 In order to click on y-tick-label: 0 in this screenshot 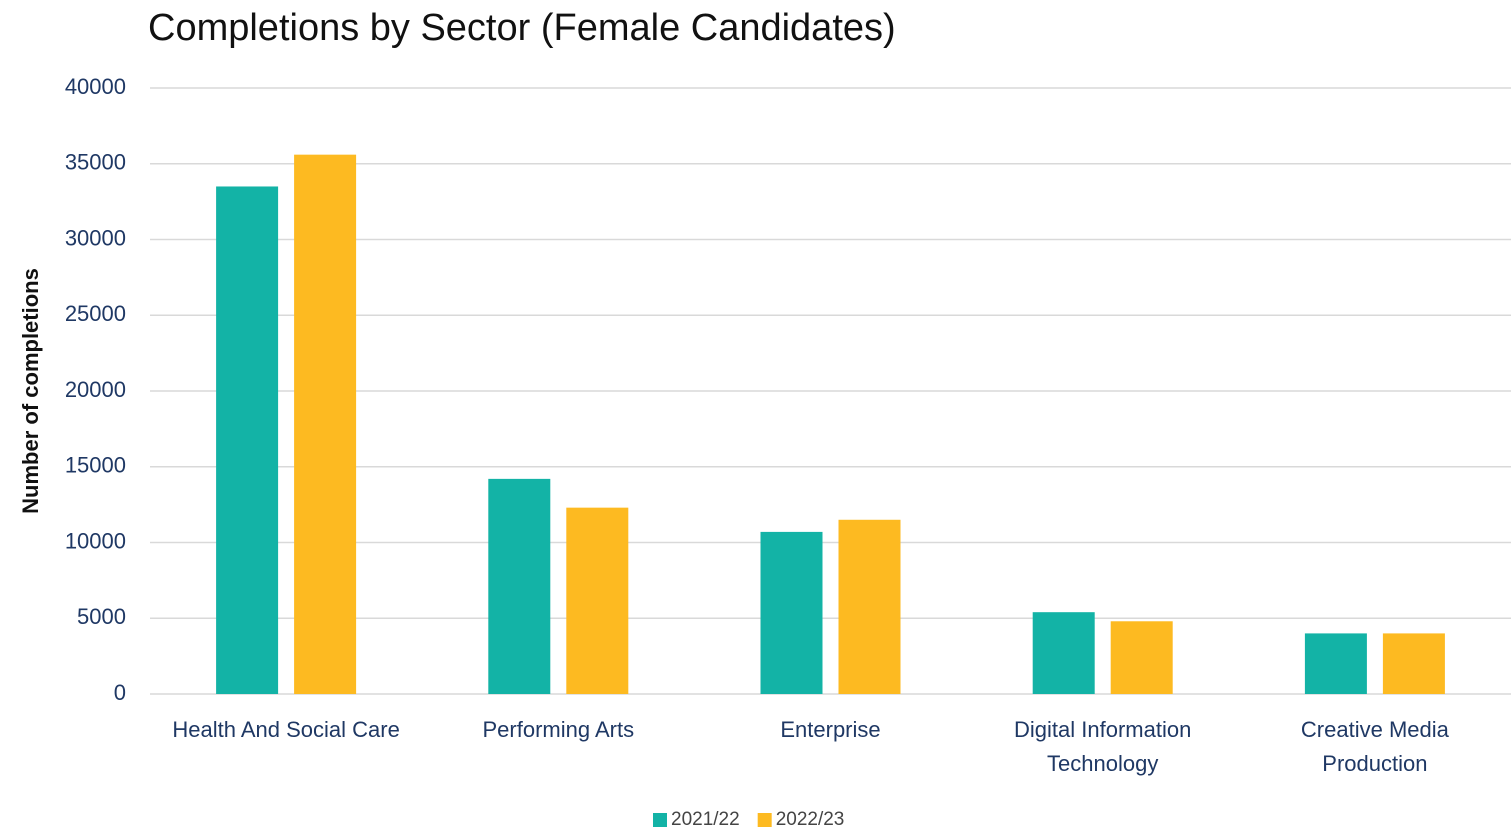, I will do `click(120, 692)`.